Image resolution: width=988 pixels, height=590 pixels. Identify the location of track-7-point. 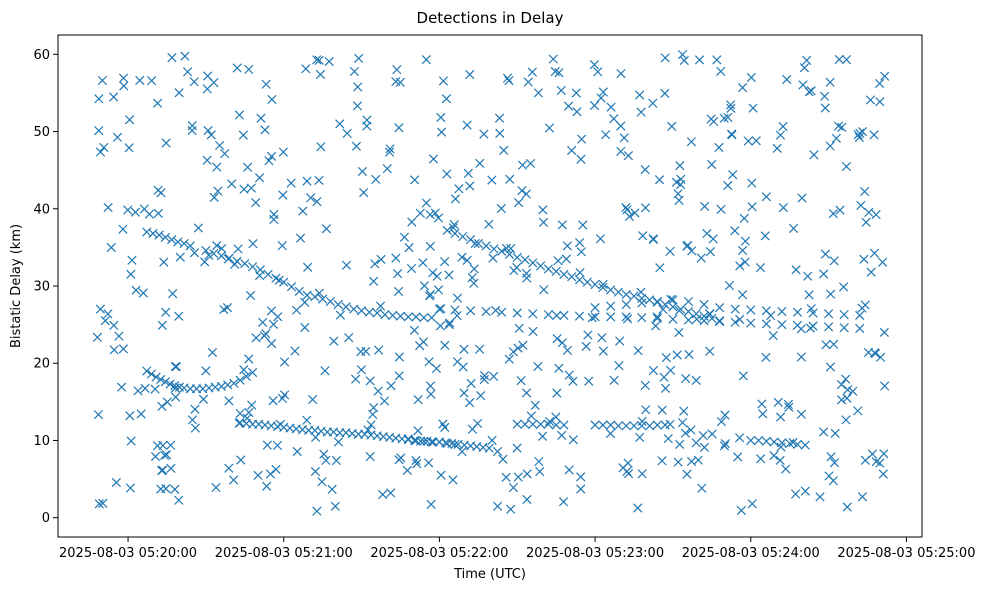
(618, 426).